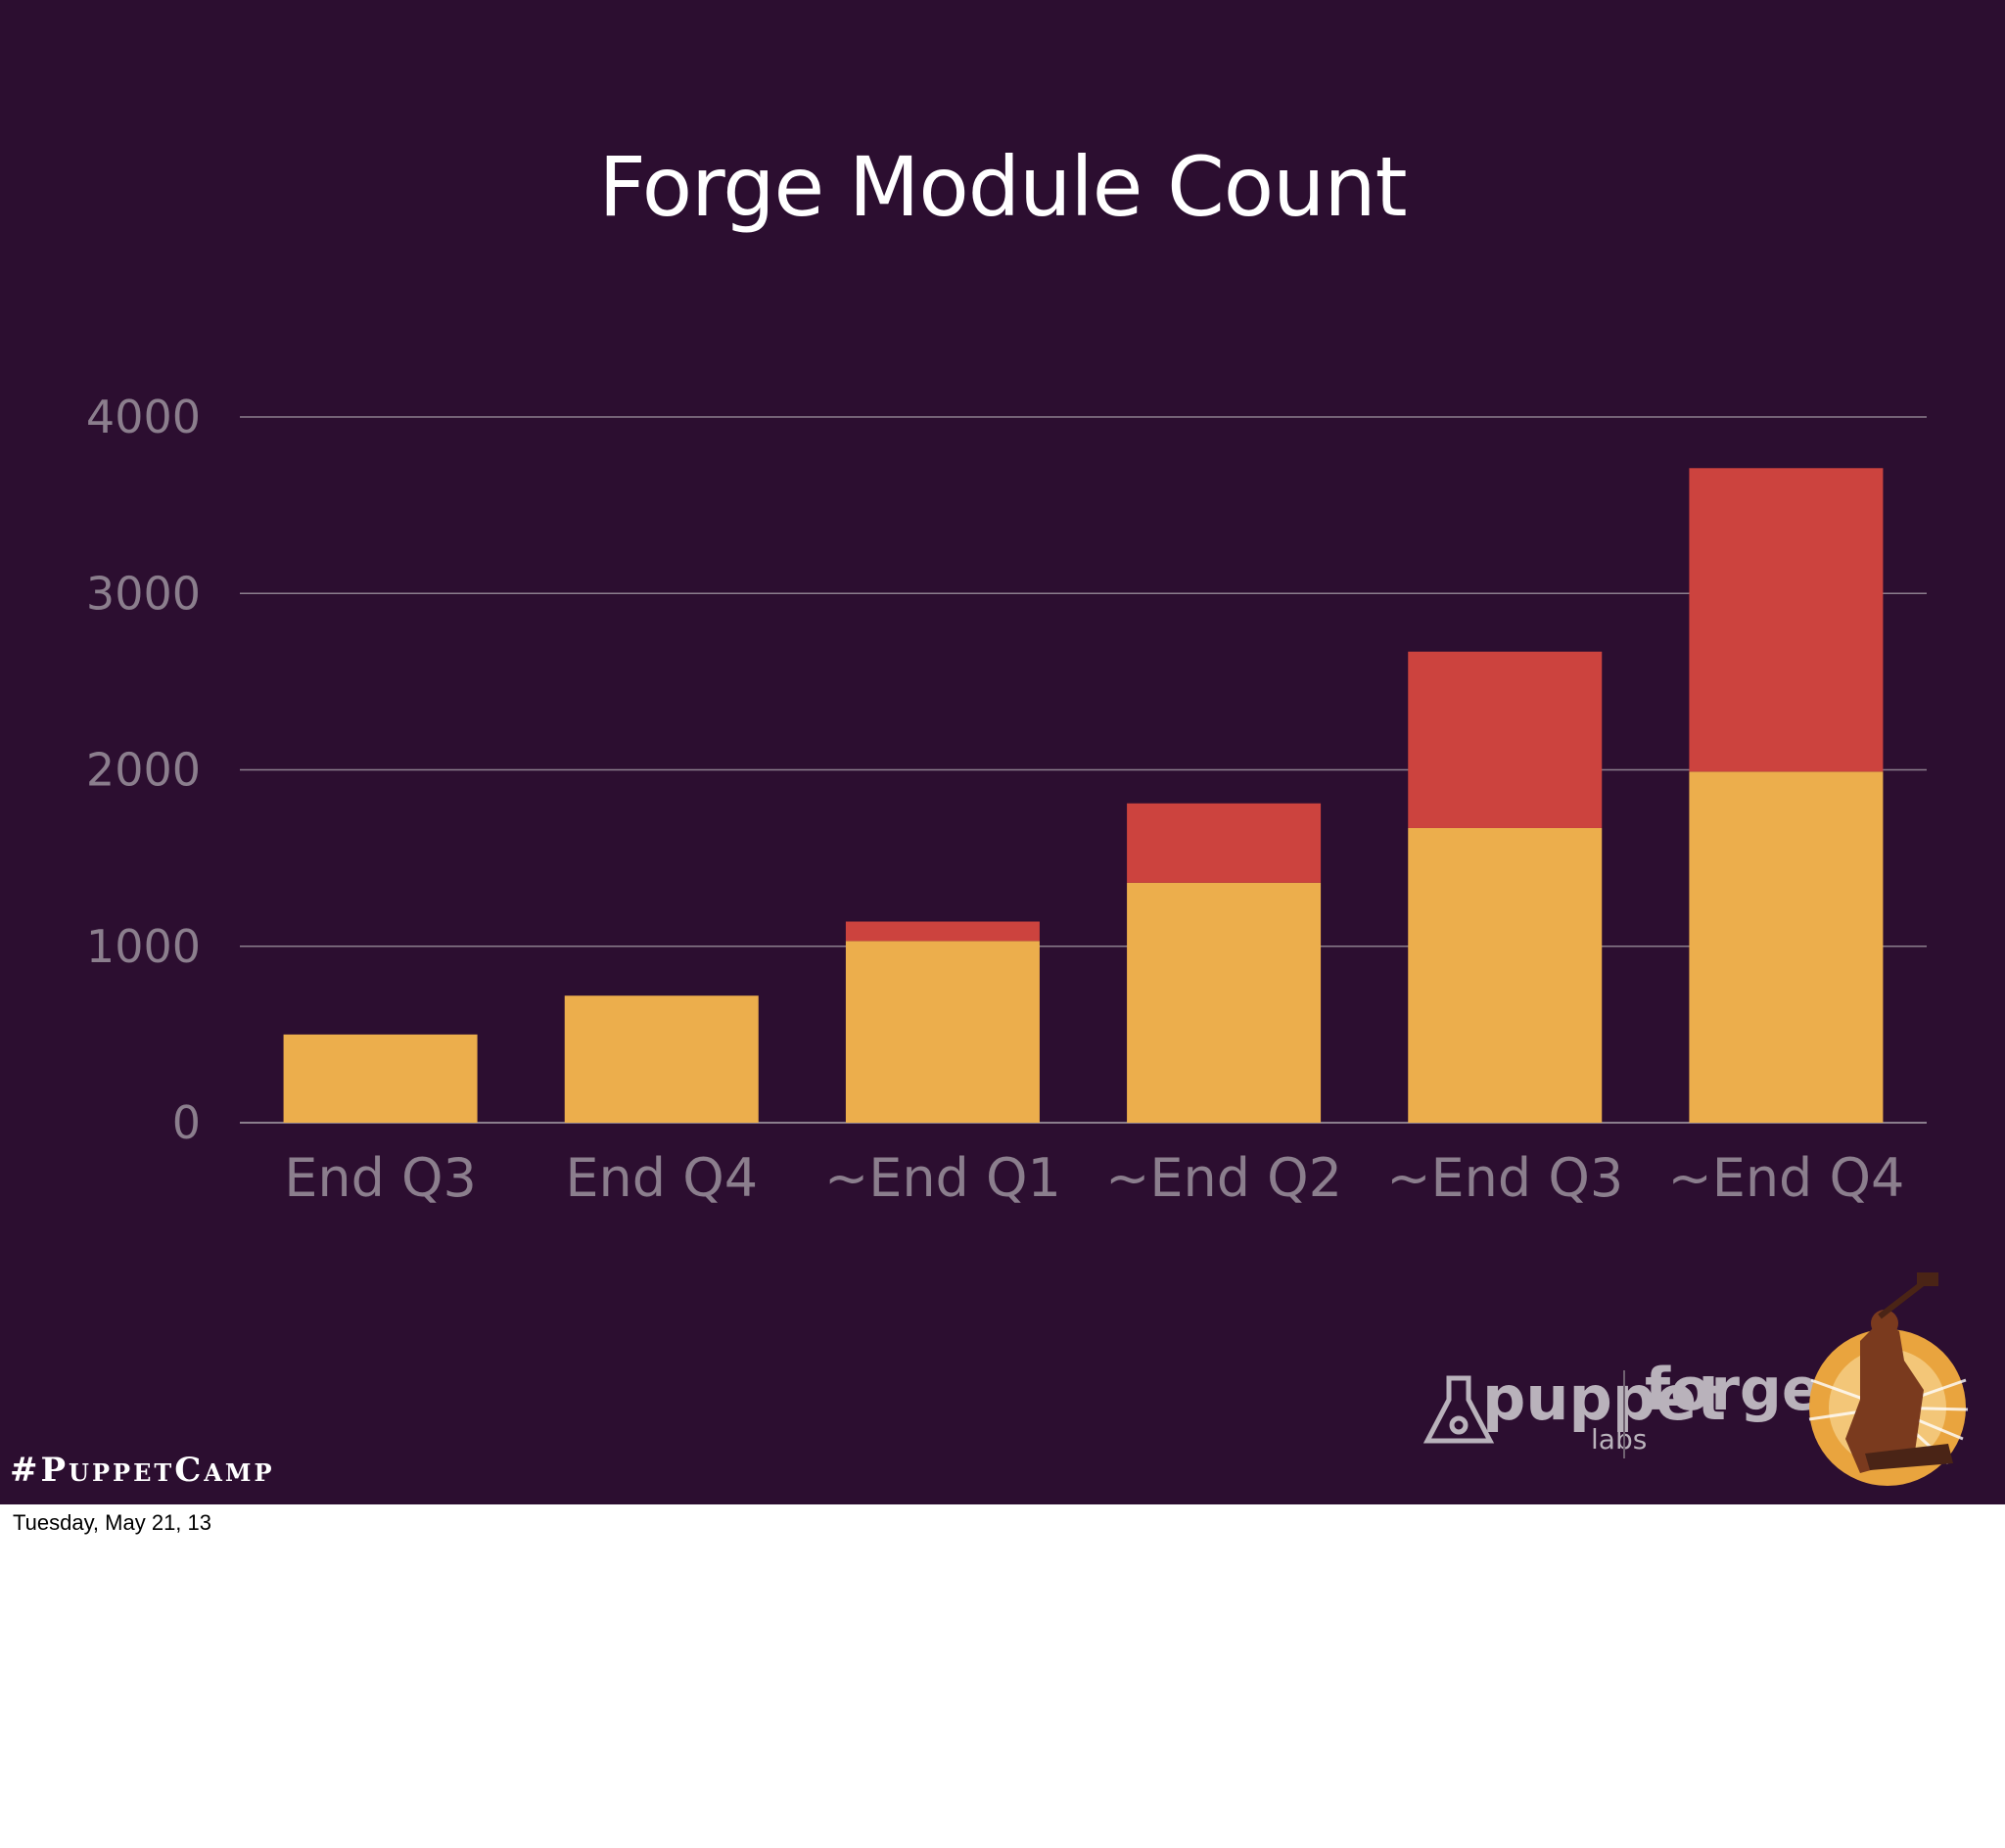 This screenshot has width=2005, height=1848. What do you see at coordinates (1888, 1379) in the screenshot?
I see `blacksmith-emblem-icon` at bounding box center [1888, 1379].